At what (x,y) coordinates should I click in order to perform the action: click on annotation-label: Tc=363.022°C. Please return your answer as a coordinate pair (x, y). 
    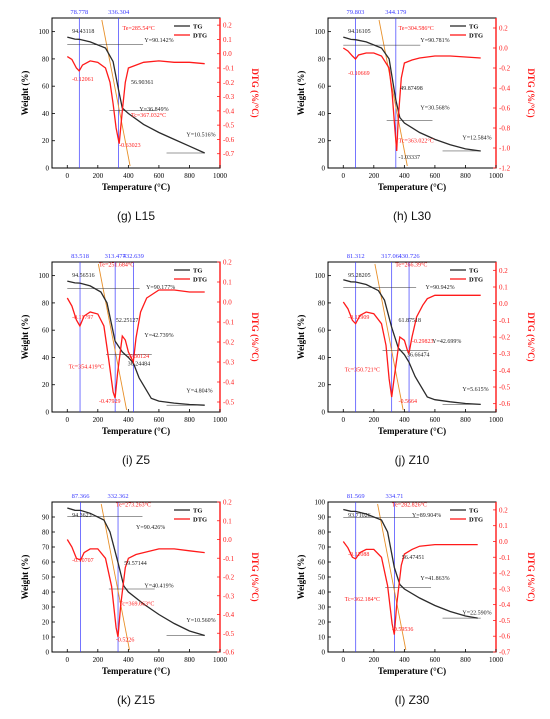
    Looking at the image, I should click on (416, 141).